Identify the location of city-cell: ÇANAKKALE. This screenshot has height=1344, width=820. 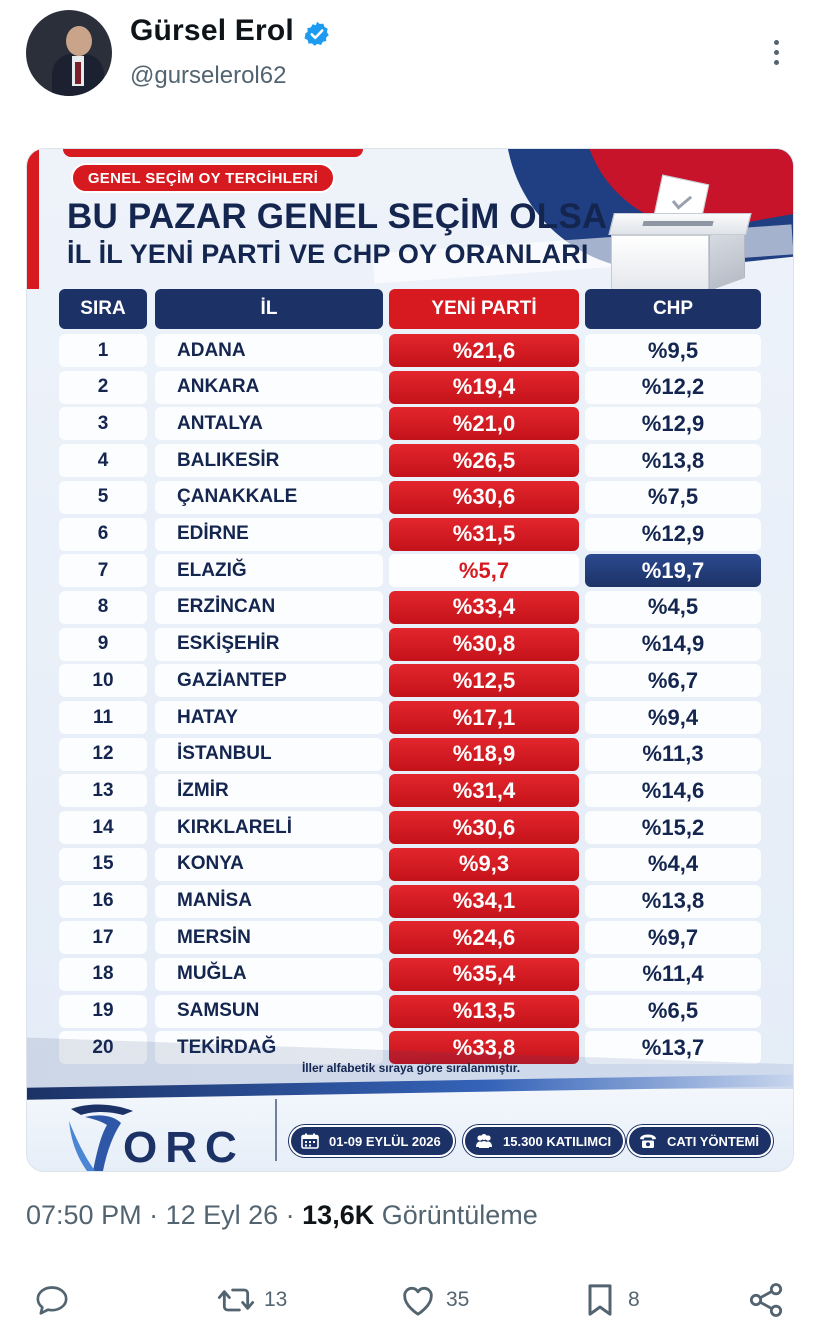
(269, 497).